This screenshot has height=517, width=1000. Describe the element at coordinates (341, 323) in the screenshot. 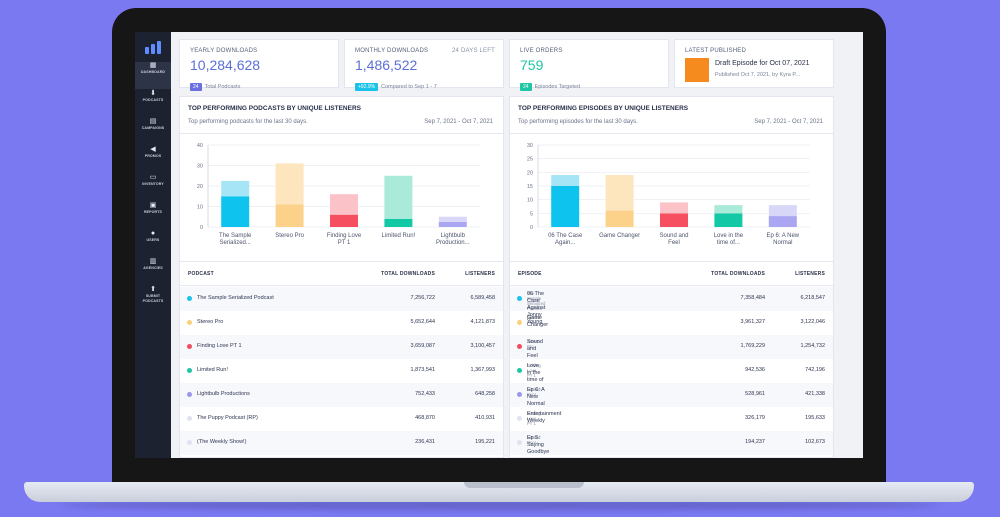

I see `table-row: Stereo Pro 5,652,644 4,121,873` at that location.